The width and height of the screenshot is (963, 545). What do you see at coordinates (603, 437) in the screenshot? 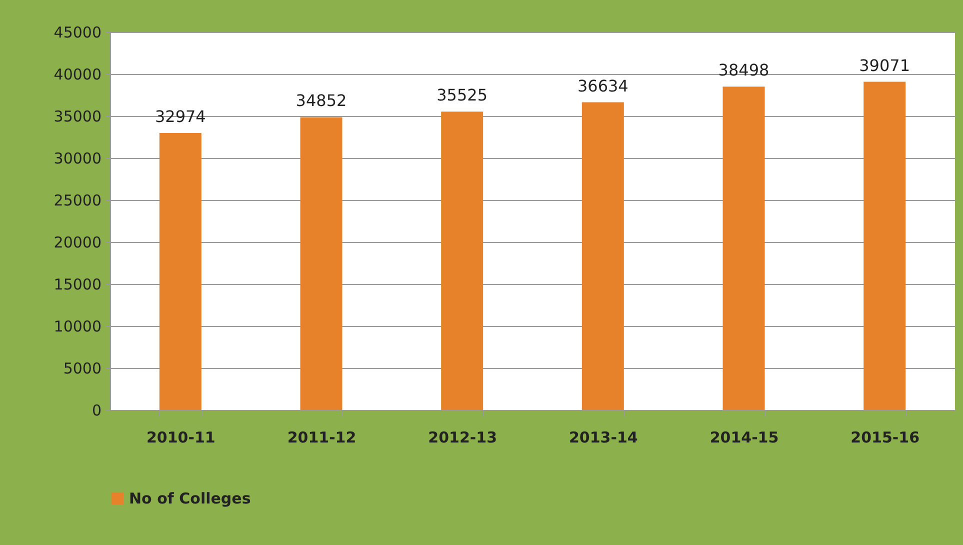
I see `x-tick-label: 2013-14` at bounding box center [603, 437].